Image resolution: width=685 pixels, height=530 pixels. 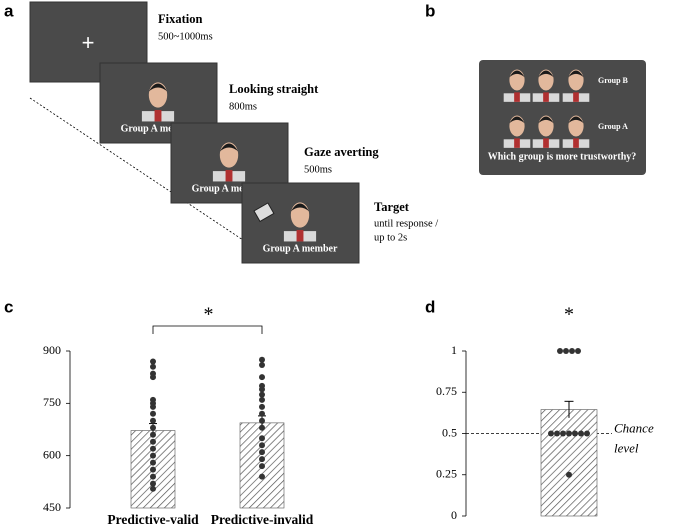 What do you see at coordinates (634, 427) in the screenshot?
I see `reference-label: Chance` at bounding box center [634, 427].